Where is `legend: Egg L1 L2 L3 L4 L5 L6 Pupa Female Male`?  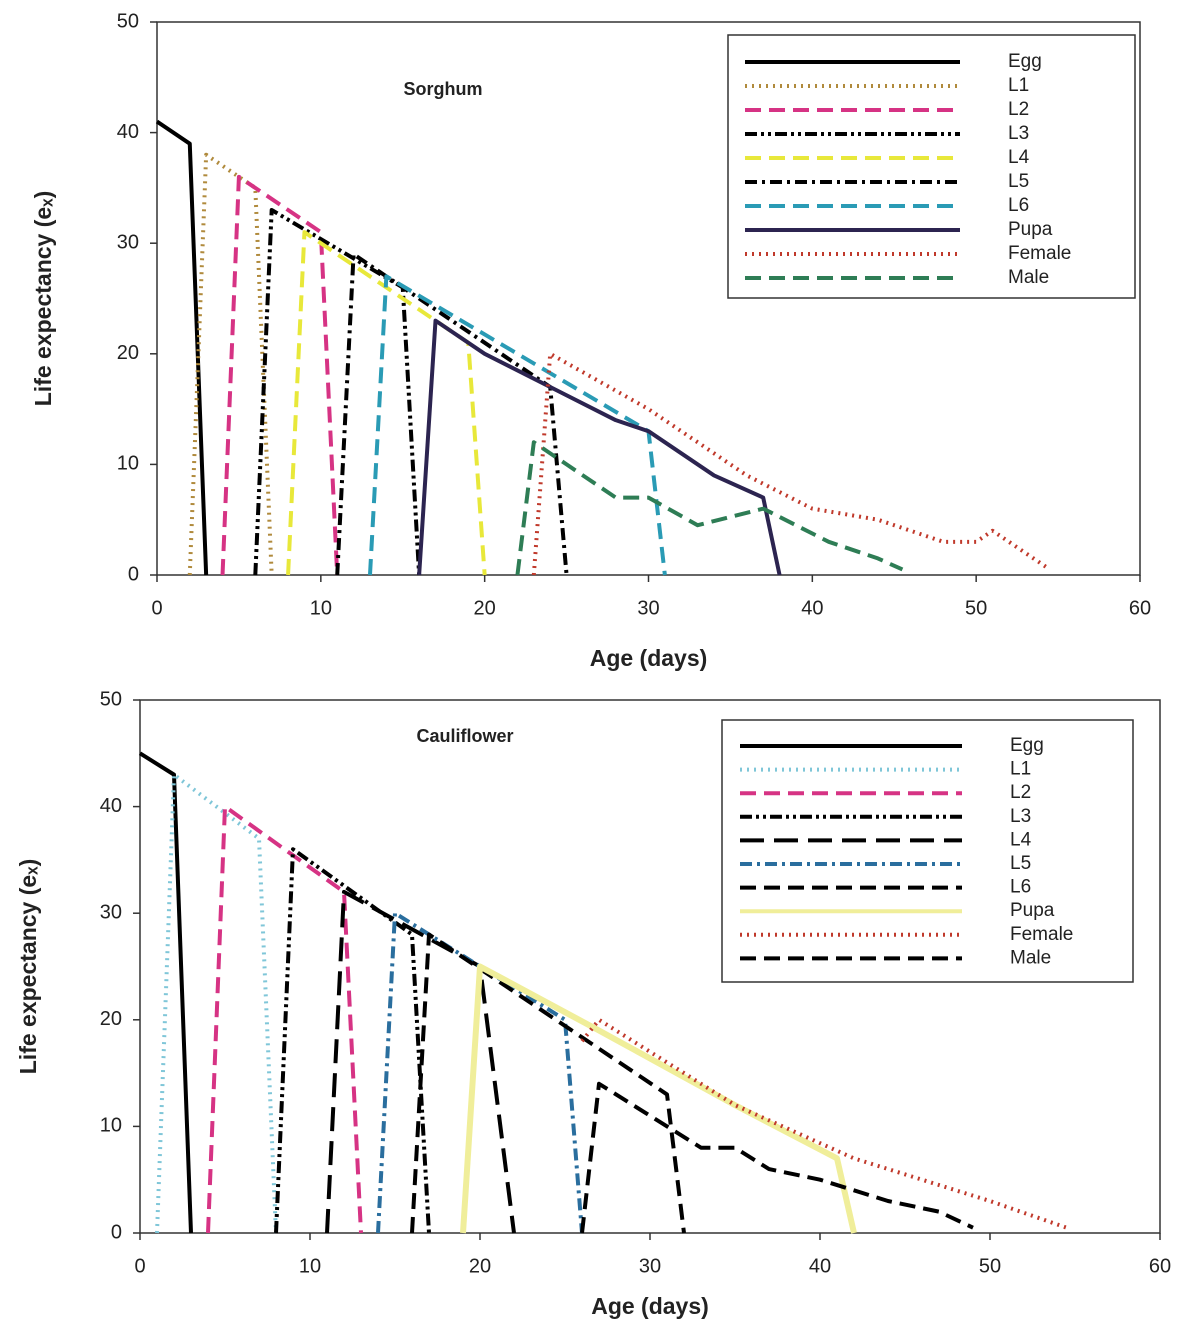
legend: Egg L1 L2 L3 L4 L5 L6 Pupa Female Male is located at coordinates (931, 166).